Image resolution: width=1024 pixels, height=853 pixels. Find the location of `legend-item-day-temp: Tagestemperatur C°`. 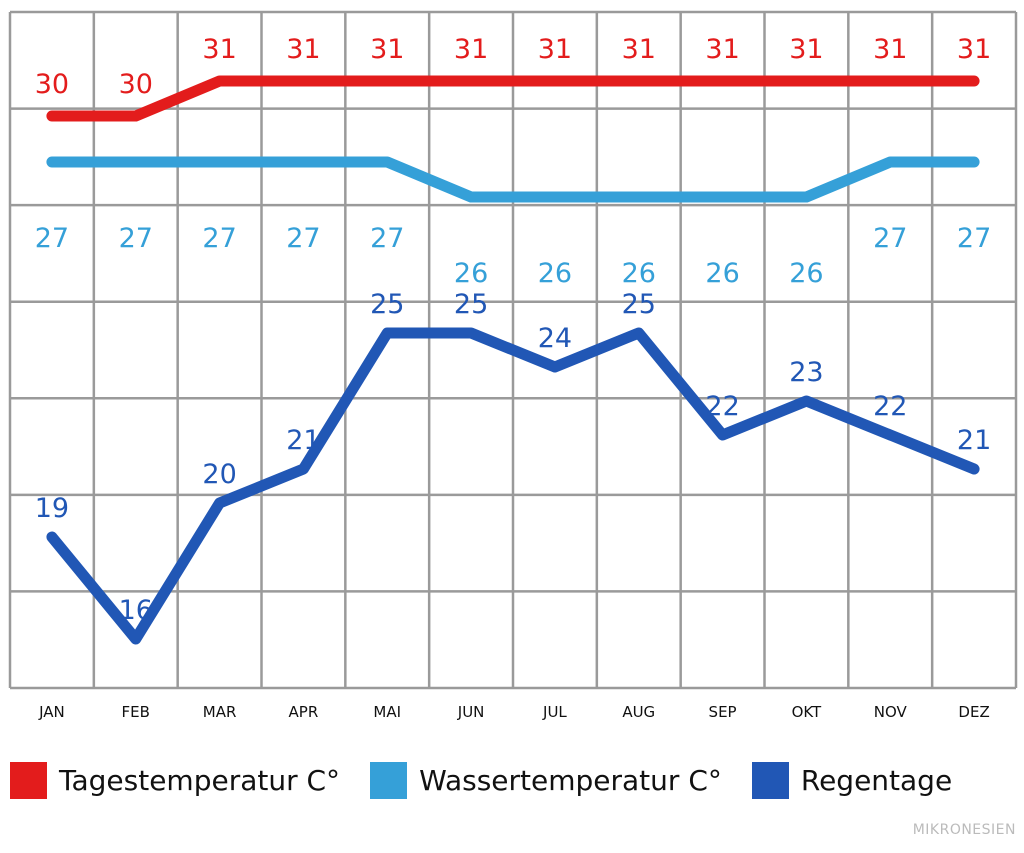

legend-item-day-temp: Tagestemperatur C° is located at coordinates (175, 780).